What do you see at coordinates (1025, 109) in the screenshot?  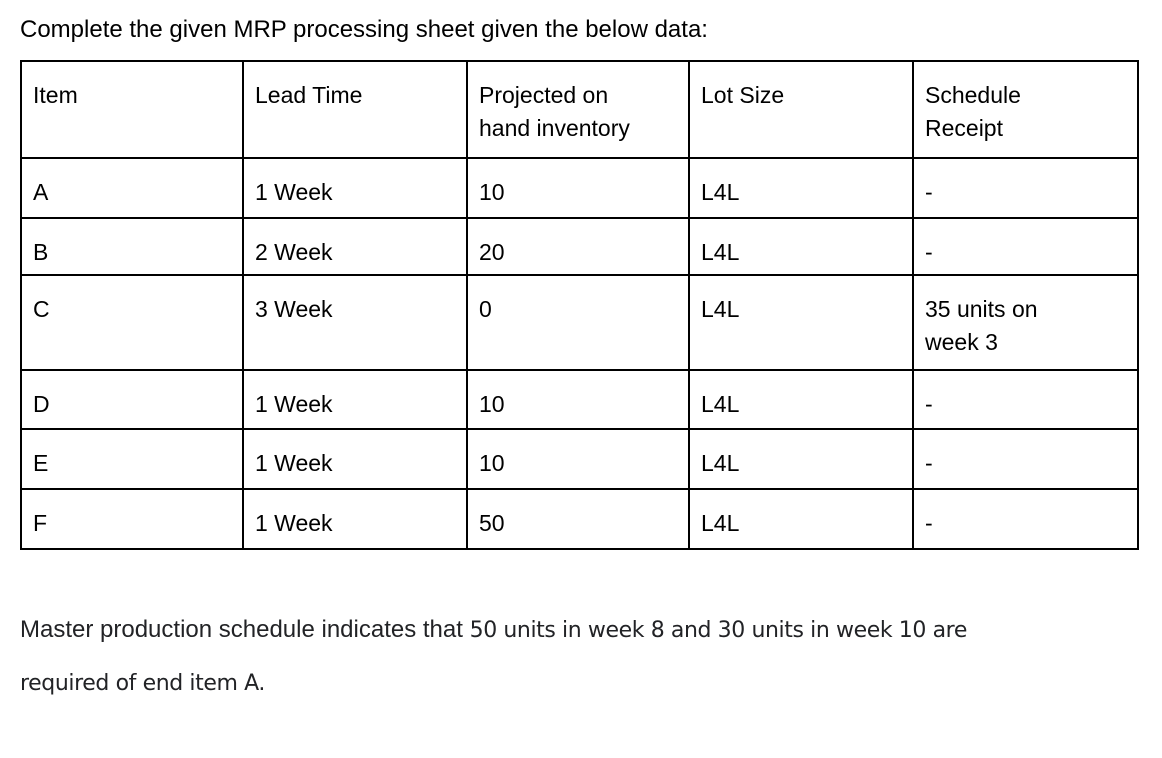 I see `column-header-schedule-receipt: Schedule Receipt` at bounding box center [1025, 109].